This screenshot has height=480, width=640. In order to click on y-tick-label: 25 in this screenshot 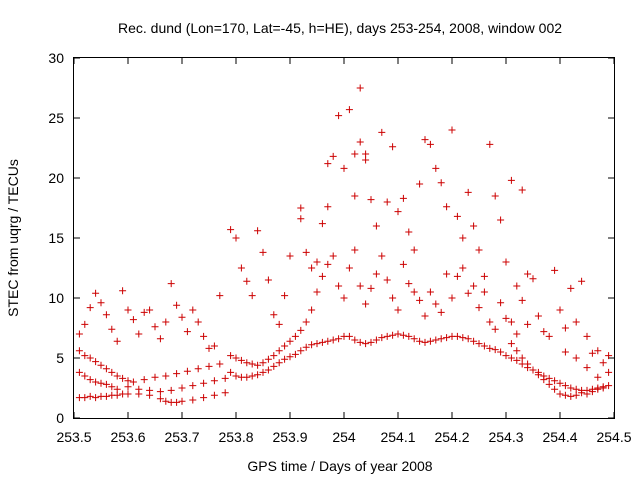, I will do `click(56, 118)`.